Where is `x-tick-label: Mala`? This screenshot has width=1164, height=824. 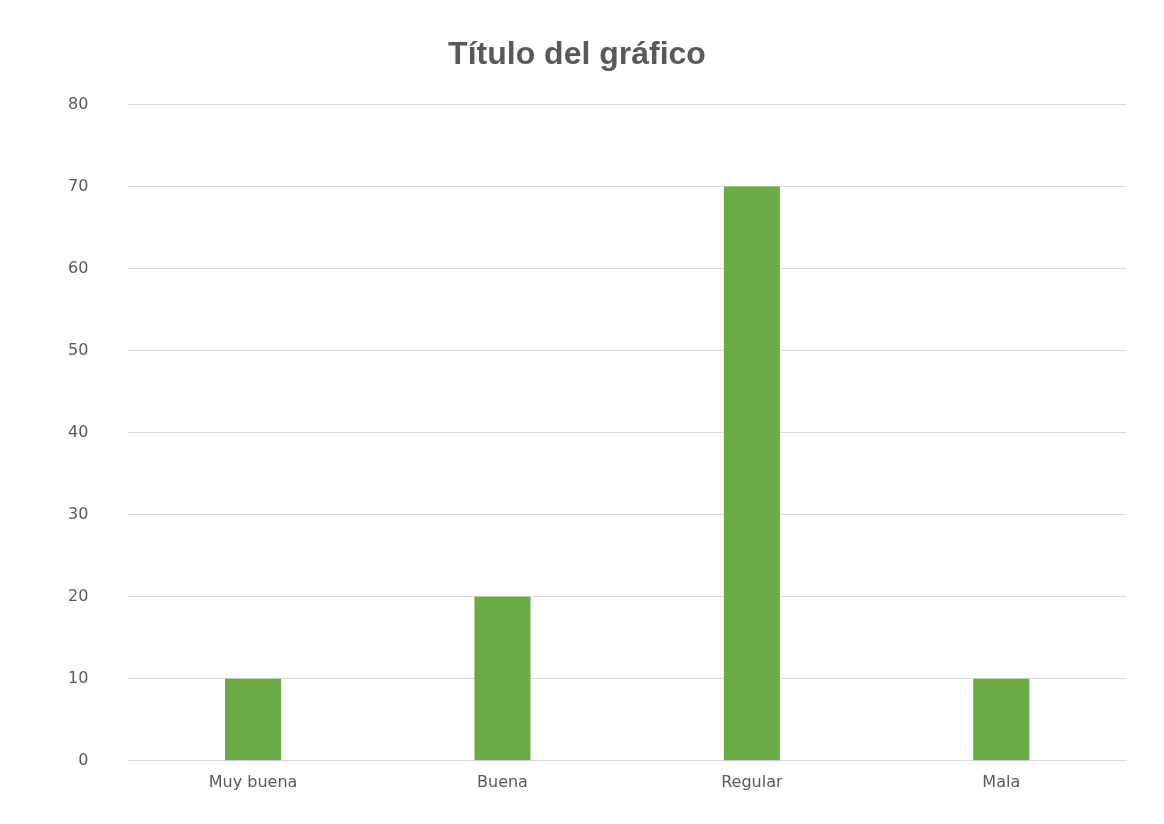
x-tick-label: Mala is located at coordinates (1001, 781).